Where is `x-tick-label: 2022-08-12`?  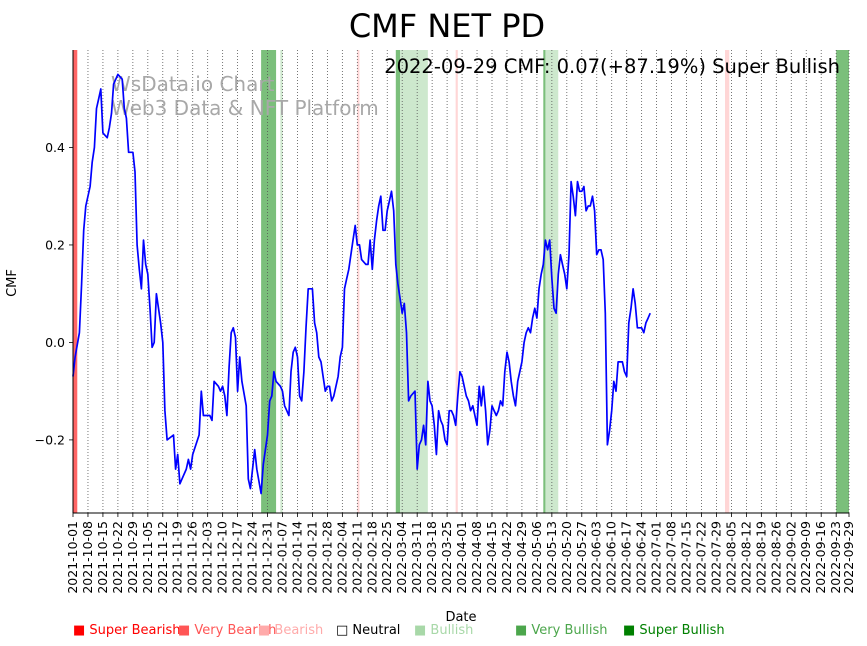
x-tick-label: 2022-08-12 is located at coordinates (745, 557).